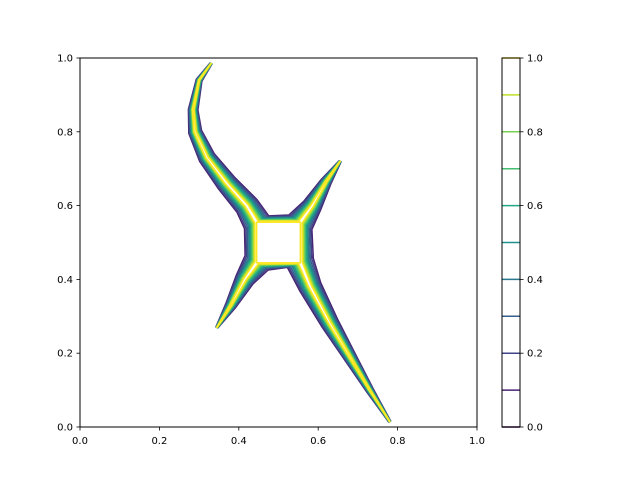 The width and height of the screenshot is (640, 480). What do you see at coordinates (159, 441) in the screenshot?
I see `x-tick-label: 0.2` at bounding box center [159, 441].